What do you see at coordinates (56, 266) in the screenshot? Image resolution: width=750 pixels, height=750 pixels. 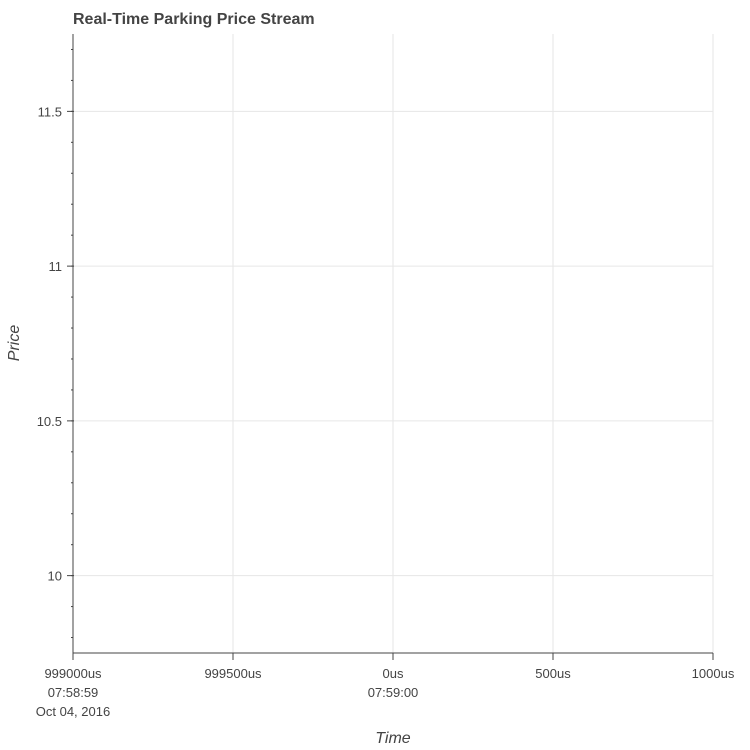 I see `y-tick-label: 11` at bounding box center [56, 266].